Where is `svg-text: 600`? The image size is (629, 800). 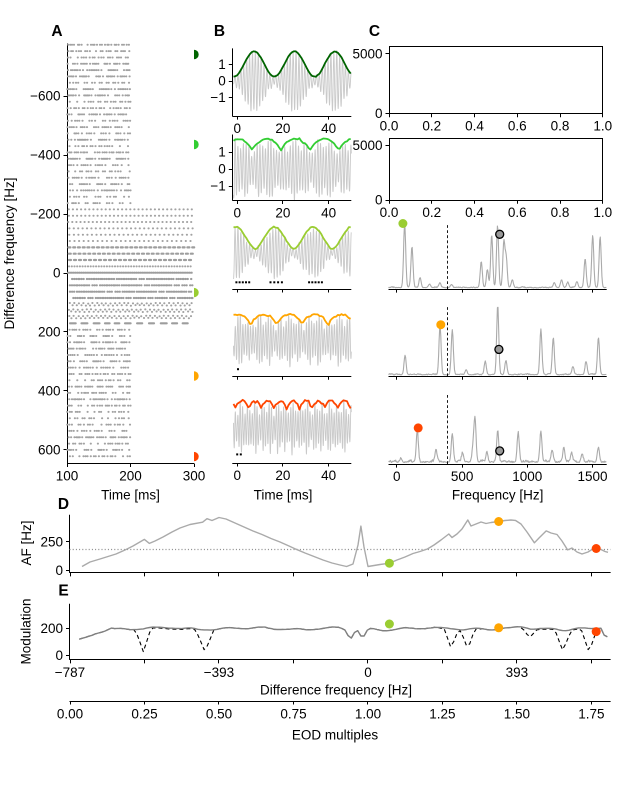
svg-text: 600 is located at coordinates (49, 449).